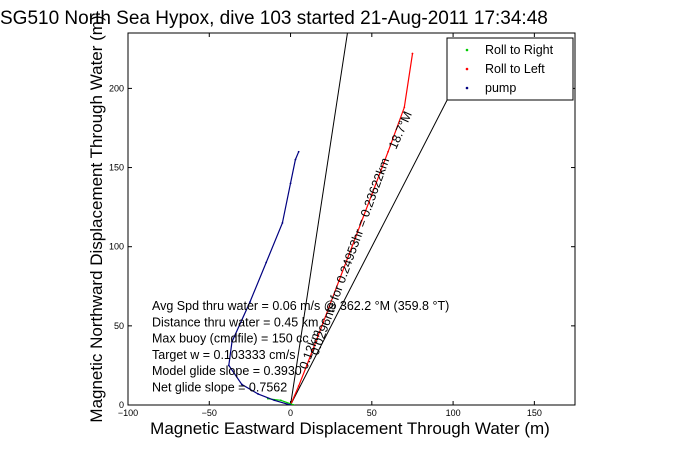 This screenshot has height=454, width=681. What do you see at coordinates (319, 219) in the screenshot?
I see `reference-line` at bounding box center [319, 219].